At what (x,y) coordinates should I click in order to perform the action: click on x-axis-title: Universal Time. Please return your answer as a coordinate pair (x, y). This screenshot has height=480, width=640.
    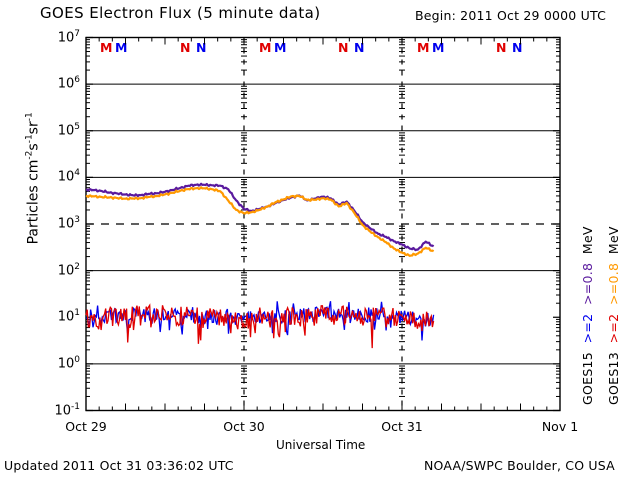
    Looking at the image, I should click on (321, 445).